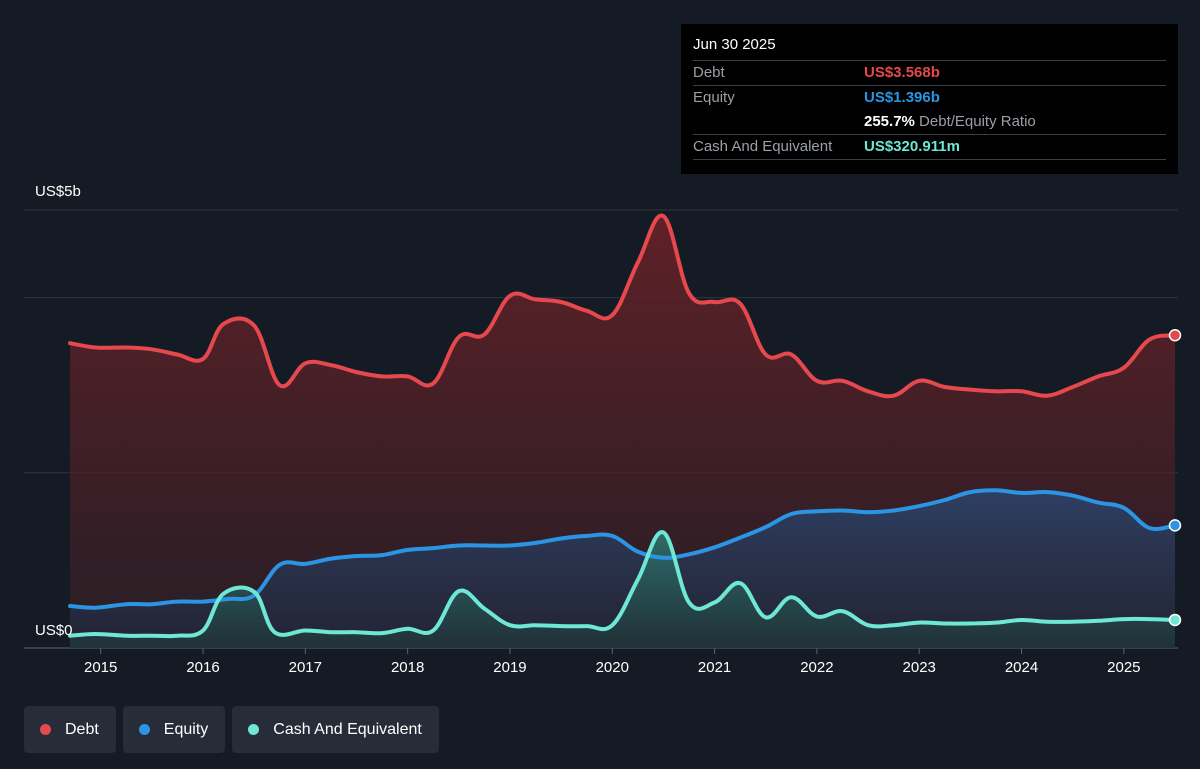  I want to click on tooltip-cash-row: Cash And Equivalent US$320.911m, so click(929, 146).